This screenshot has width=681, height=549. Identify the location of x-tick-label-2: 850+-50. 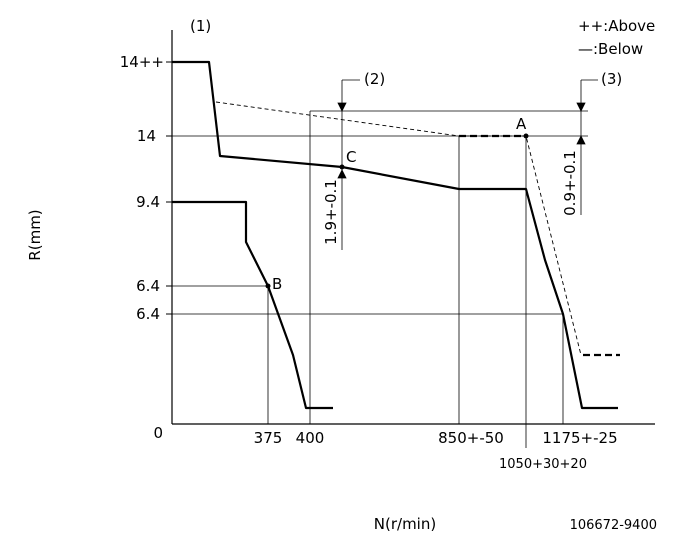
(471, 438).